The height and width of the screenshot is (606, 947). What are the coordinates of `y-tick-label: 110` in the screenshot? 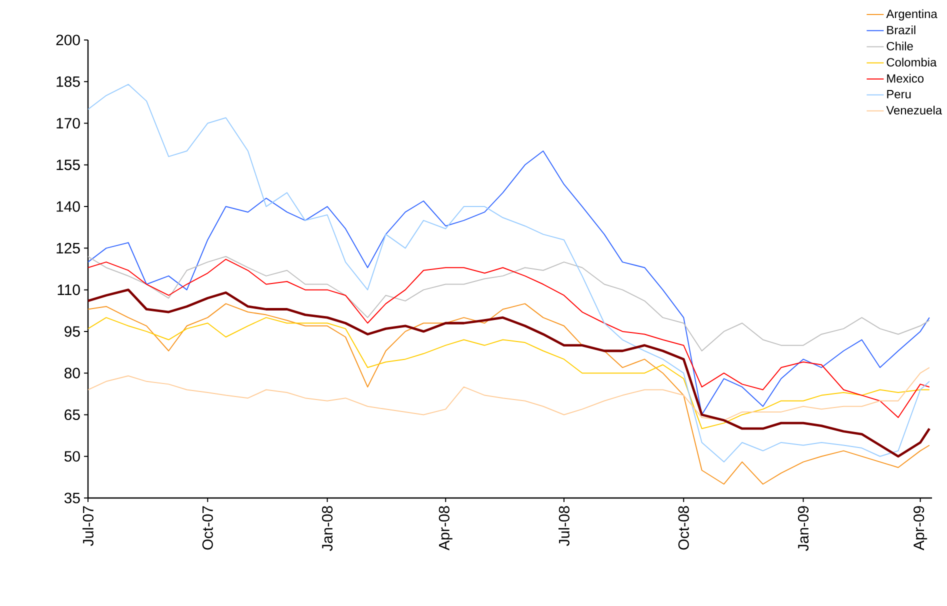 It's located at (69, 290).